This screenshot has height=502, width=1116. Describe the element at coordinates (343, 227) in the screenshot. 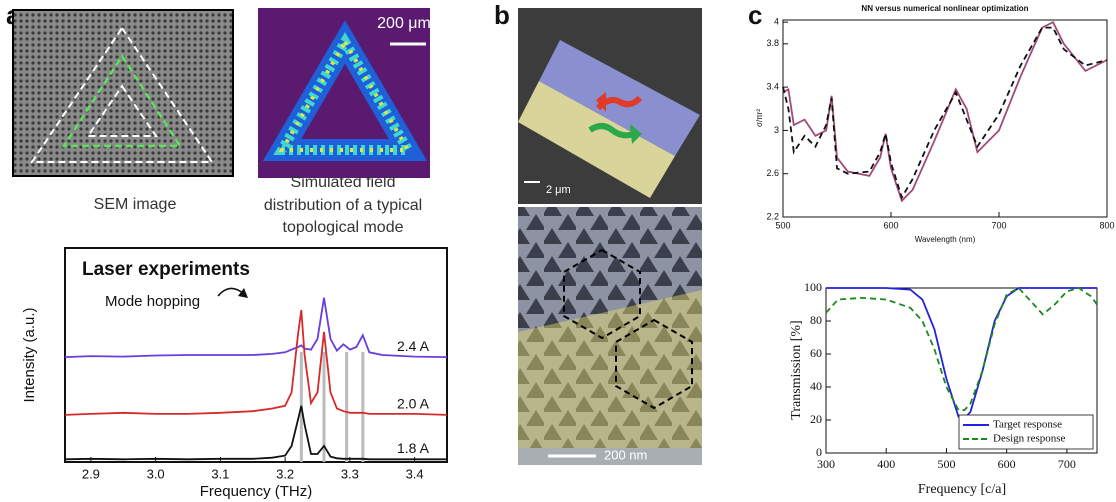

I see `caption: topological mode` at that location.